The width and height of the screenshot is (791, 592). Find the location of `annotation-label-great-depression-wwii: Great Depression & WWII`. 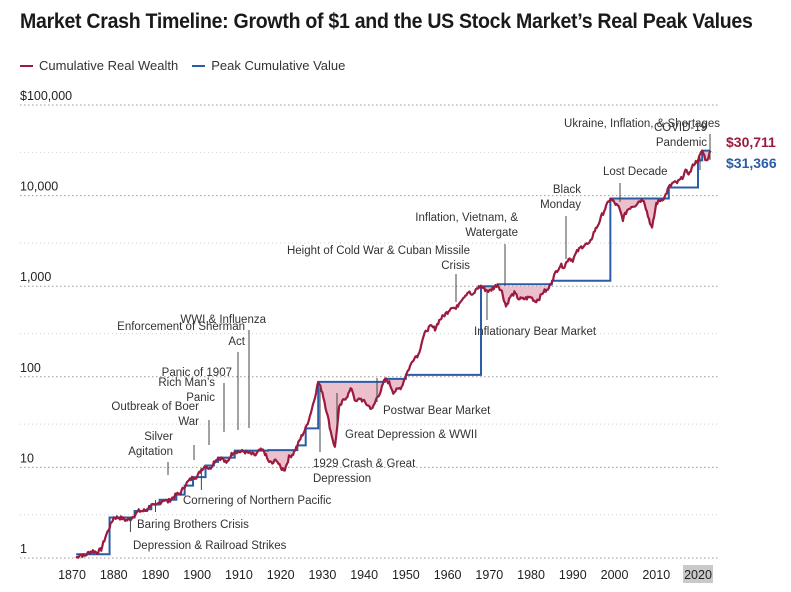

annotation-label-great-depression-wwii: Great Depression & WWII is located at coordinates (411, 435).